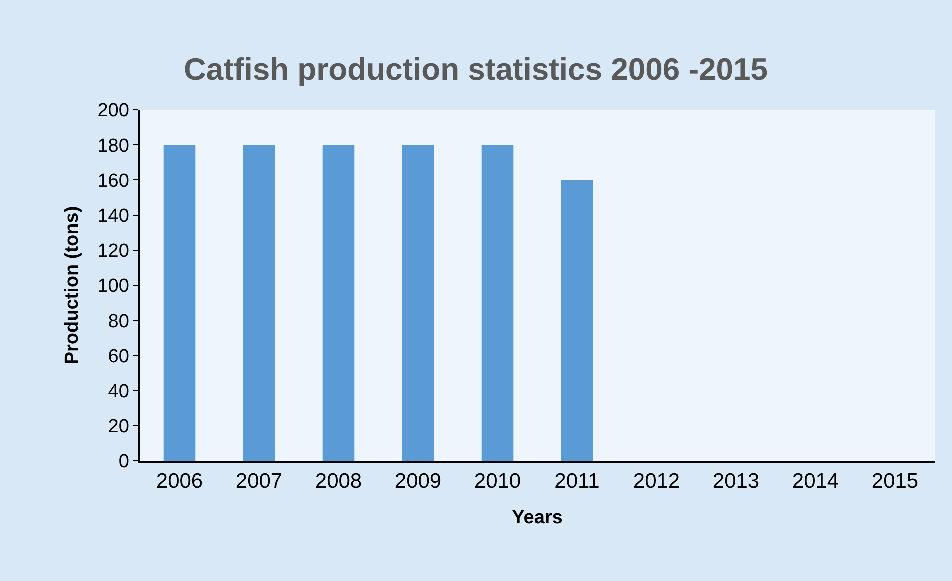 The height and width of the screenshot is (581, 952). Describe the element at coordinates (119, 391) in the screenshot. I see `y-tick-label: 40` at that location.